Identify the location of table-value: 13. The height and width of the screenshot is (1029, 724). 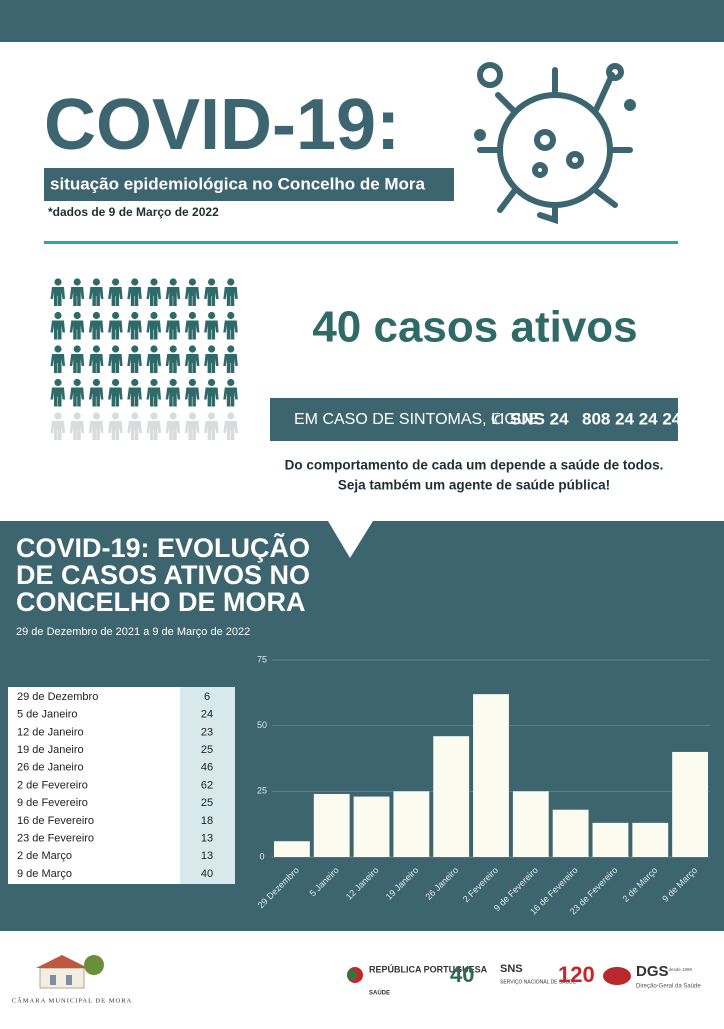
(207, 856).